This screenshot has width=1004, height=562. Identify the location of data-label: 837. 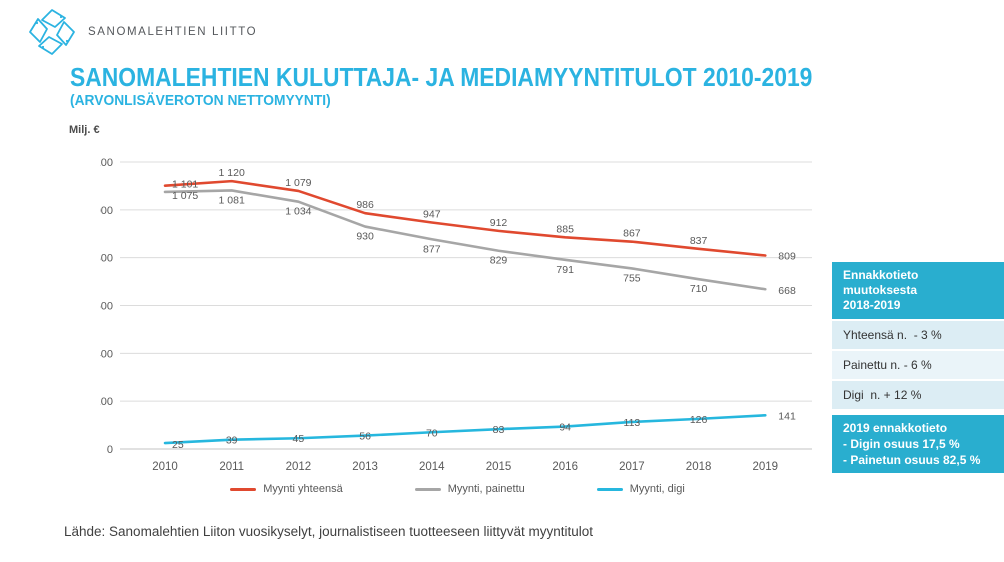
(699, 241).